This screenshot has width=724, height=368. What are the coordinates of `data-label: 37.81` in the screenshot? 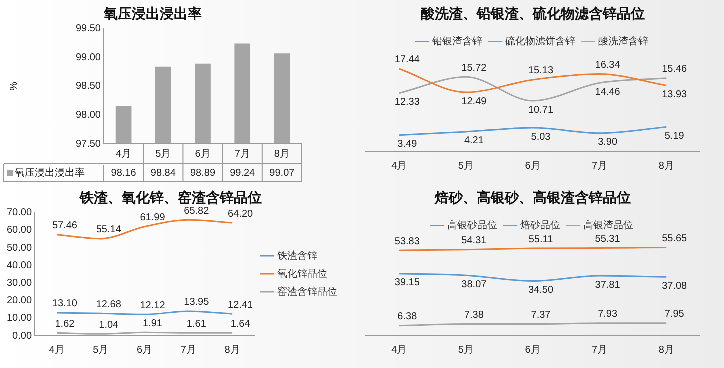 It's located at (608, 285).